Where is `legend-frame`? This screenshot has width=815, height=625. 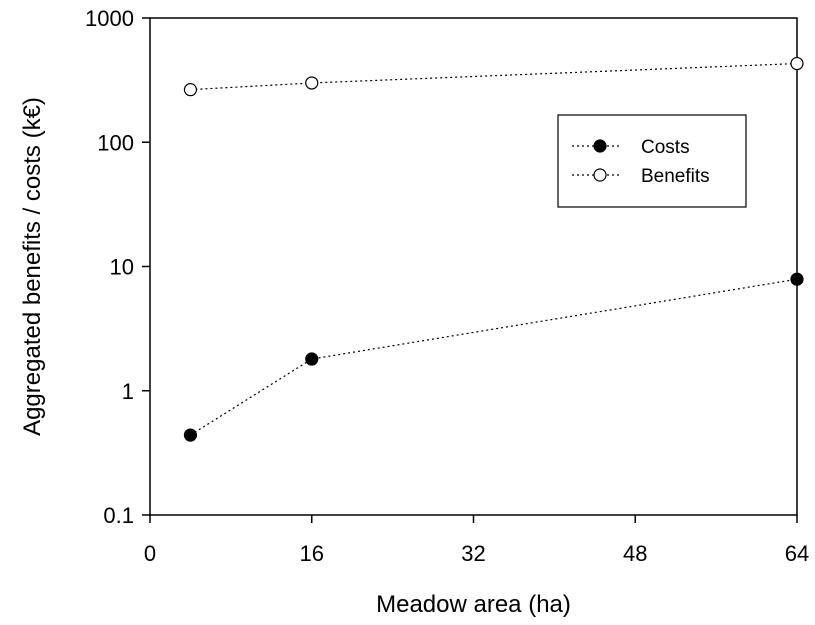 legend-frame is located at coordinates (652, 161).